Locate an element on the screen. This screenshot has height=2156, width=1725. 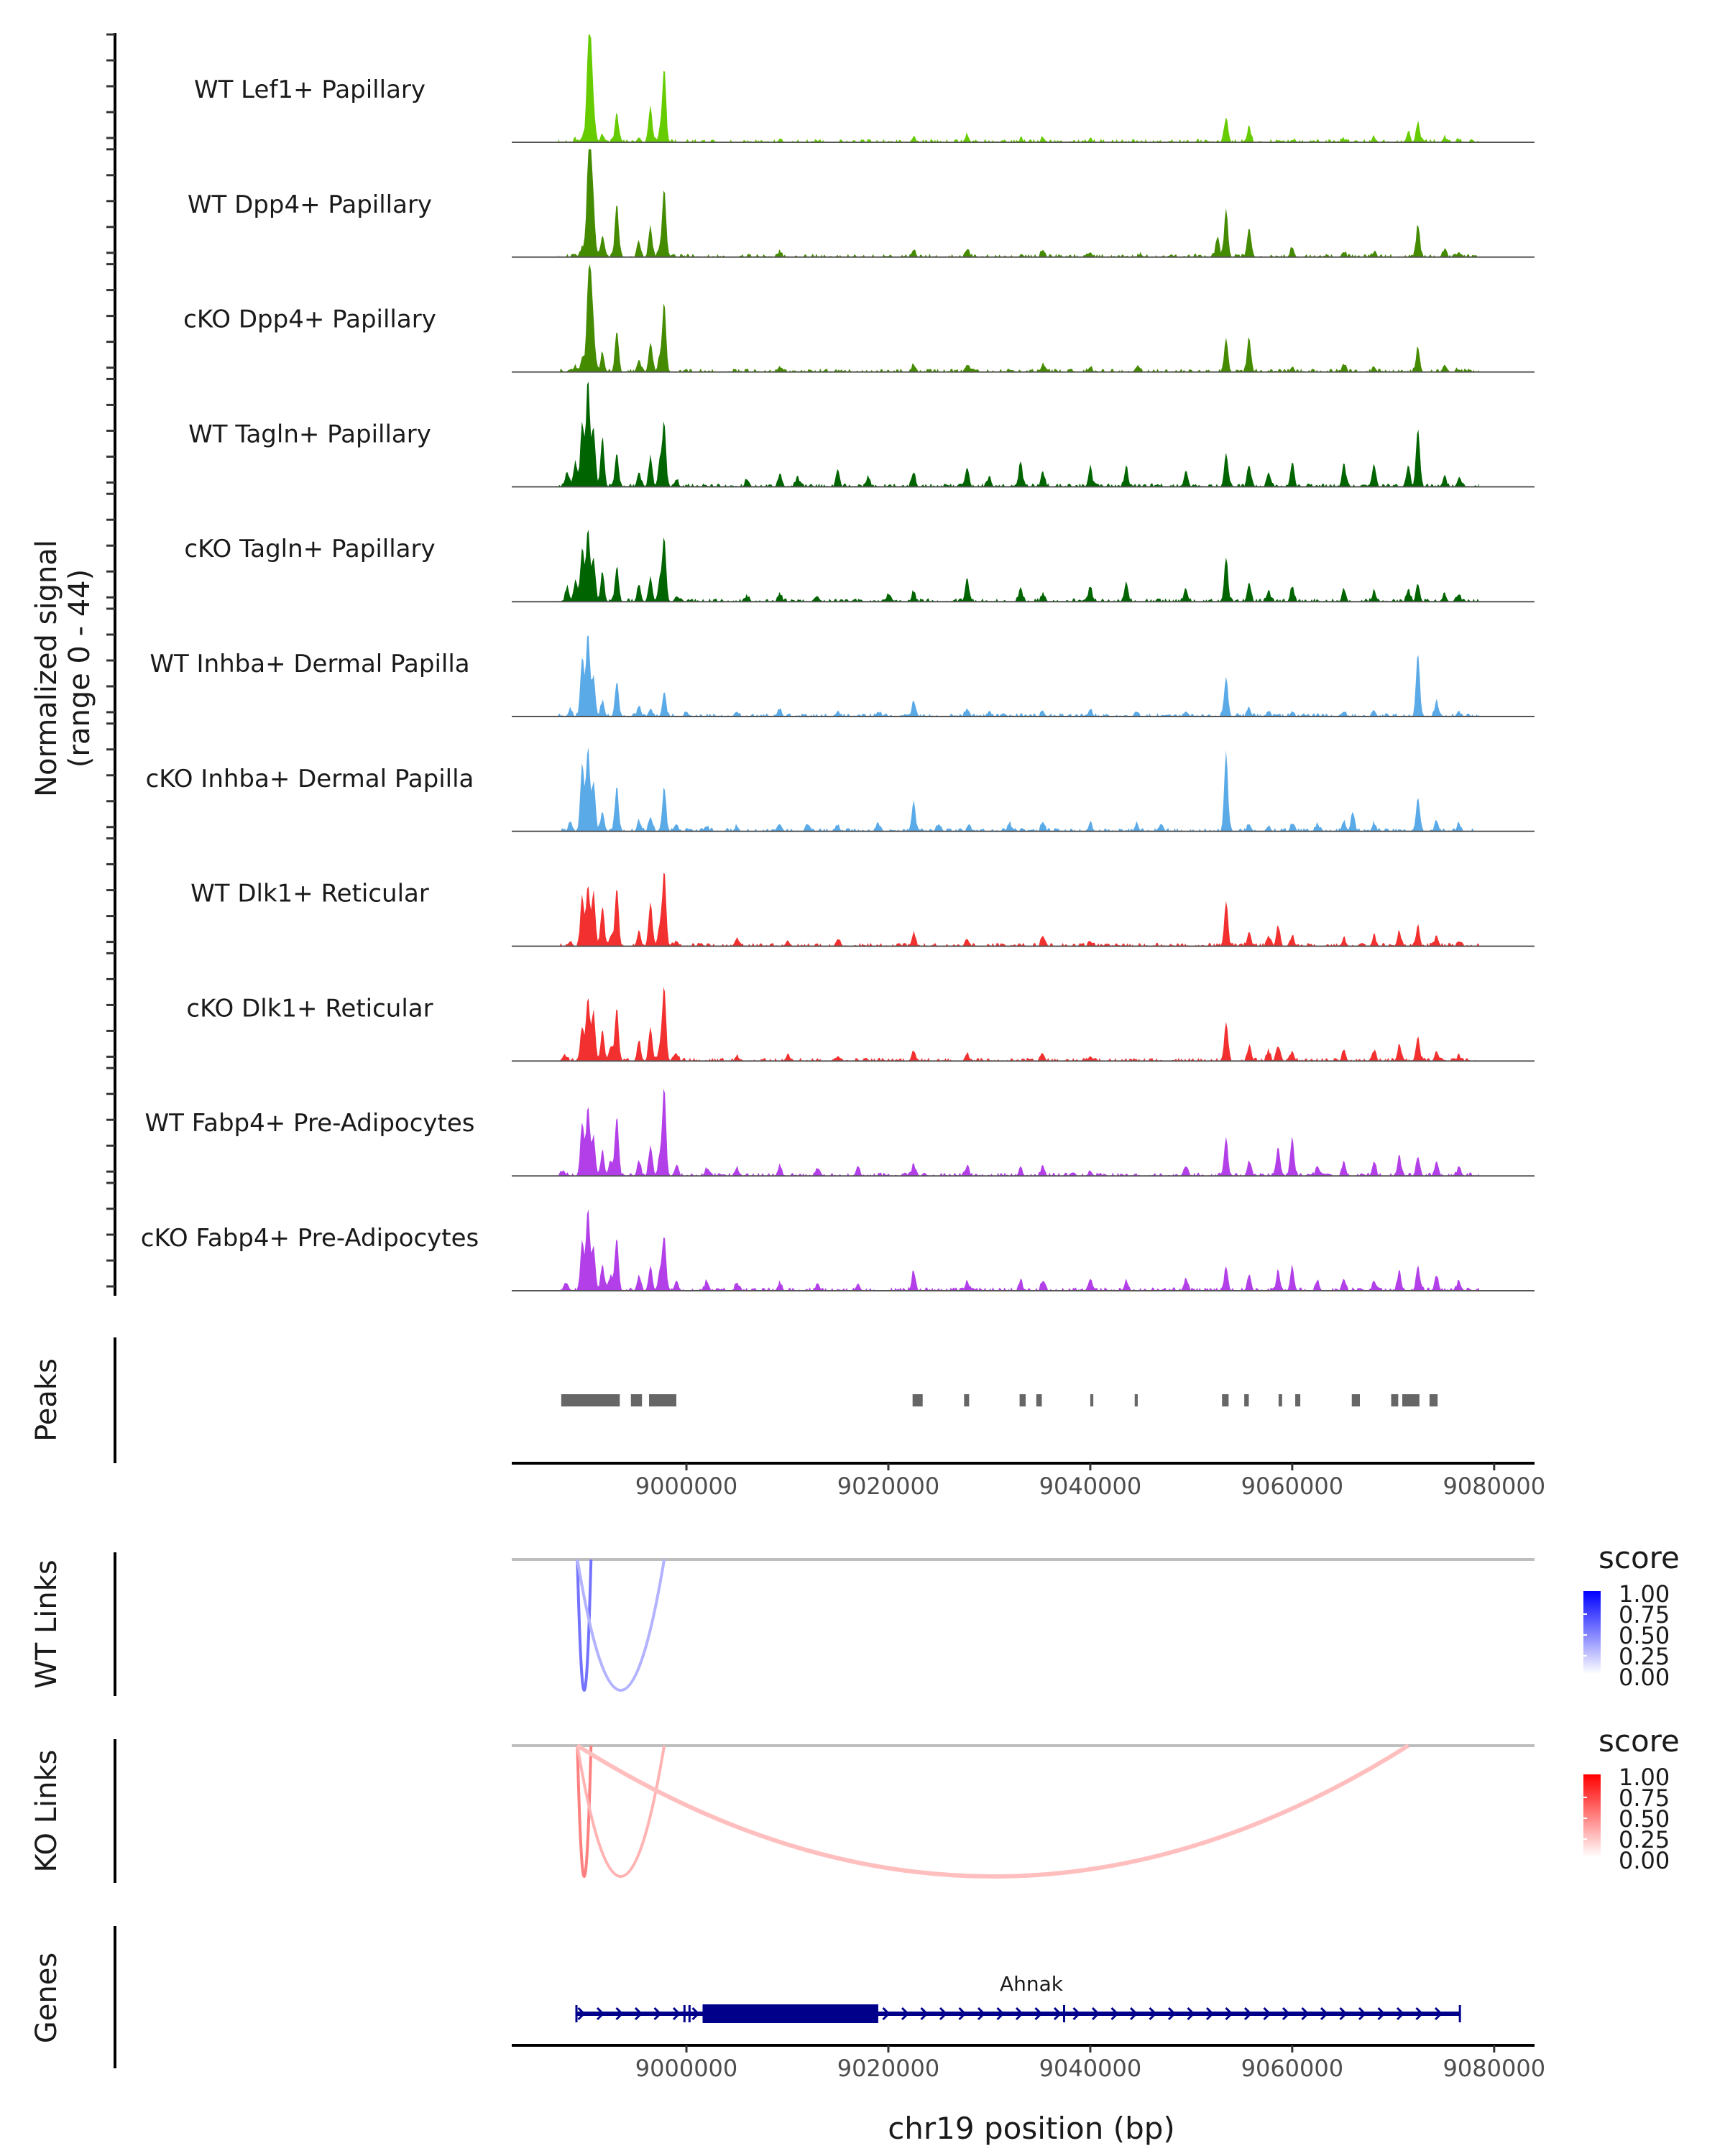
track-label: WT Lef1+ Papillary is located at coordinates (310, 90).